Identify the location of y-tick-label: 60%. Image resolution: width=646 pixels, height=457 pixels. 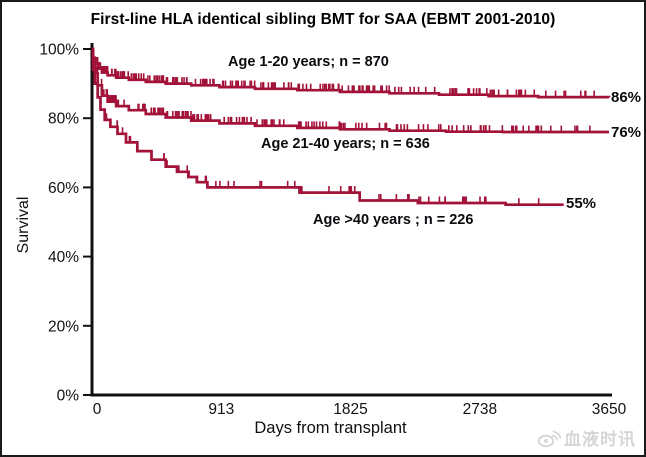
(63, 188).